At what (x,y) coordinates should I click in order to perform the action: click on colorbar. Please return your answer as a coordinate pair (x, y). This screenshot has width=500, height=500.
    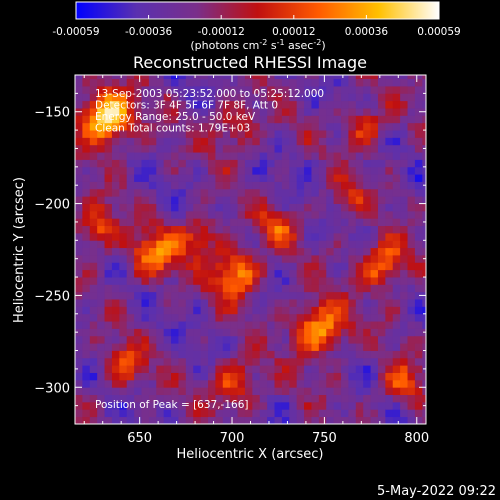
    Looking at the image, I should click on (257, 10).